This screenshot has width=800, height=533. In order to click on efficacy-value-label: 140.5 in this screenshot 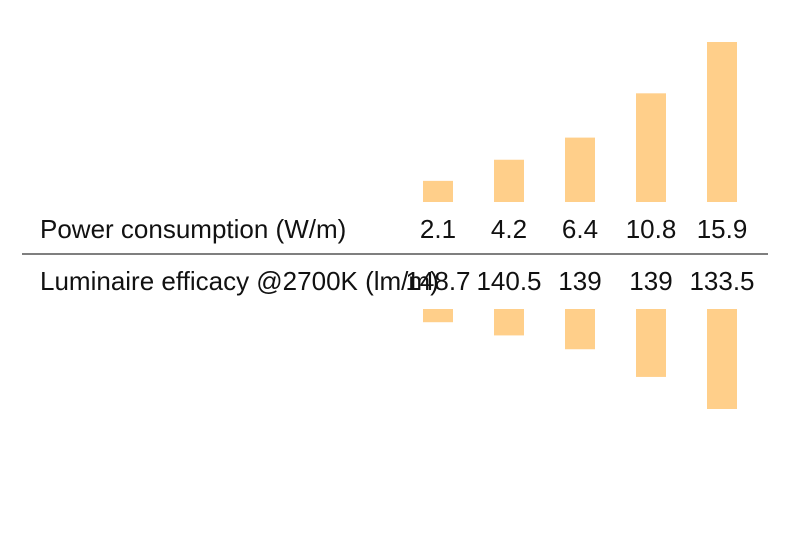, I will do `click(508, 281)`.